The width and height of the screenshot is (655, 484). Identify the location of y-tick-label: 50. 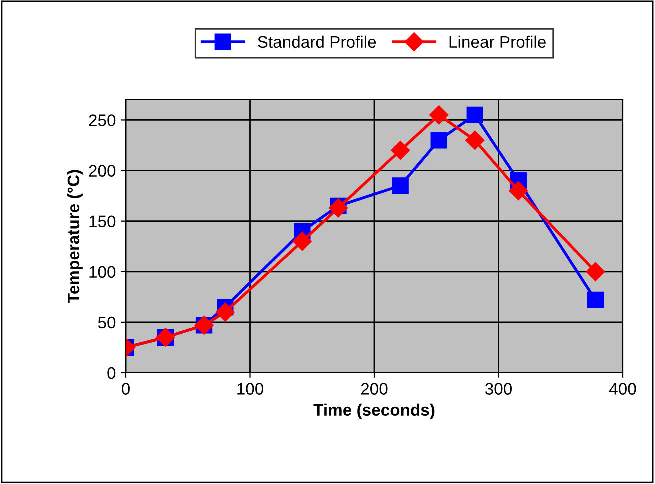
(107, 322).